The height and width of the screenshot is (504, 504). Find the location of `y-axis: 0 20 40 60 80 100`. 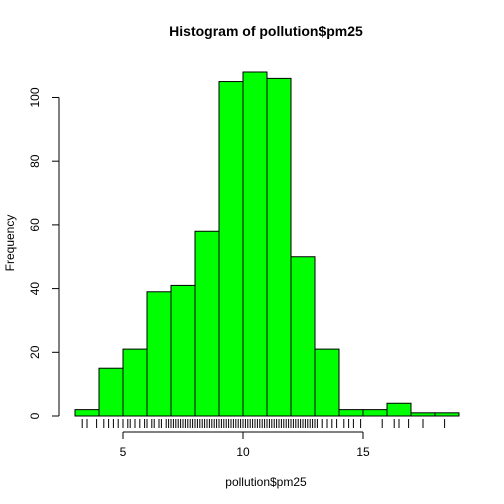

y-axis: 0 20 40 60 80 100 is located at coordinates (44, 253).